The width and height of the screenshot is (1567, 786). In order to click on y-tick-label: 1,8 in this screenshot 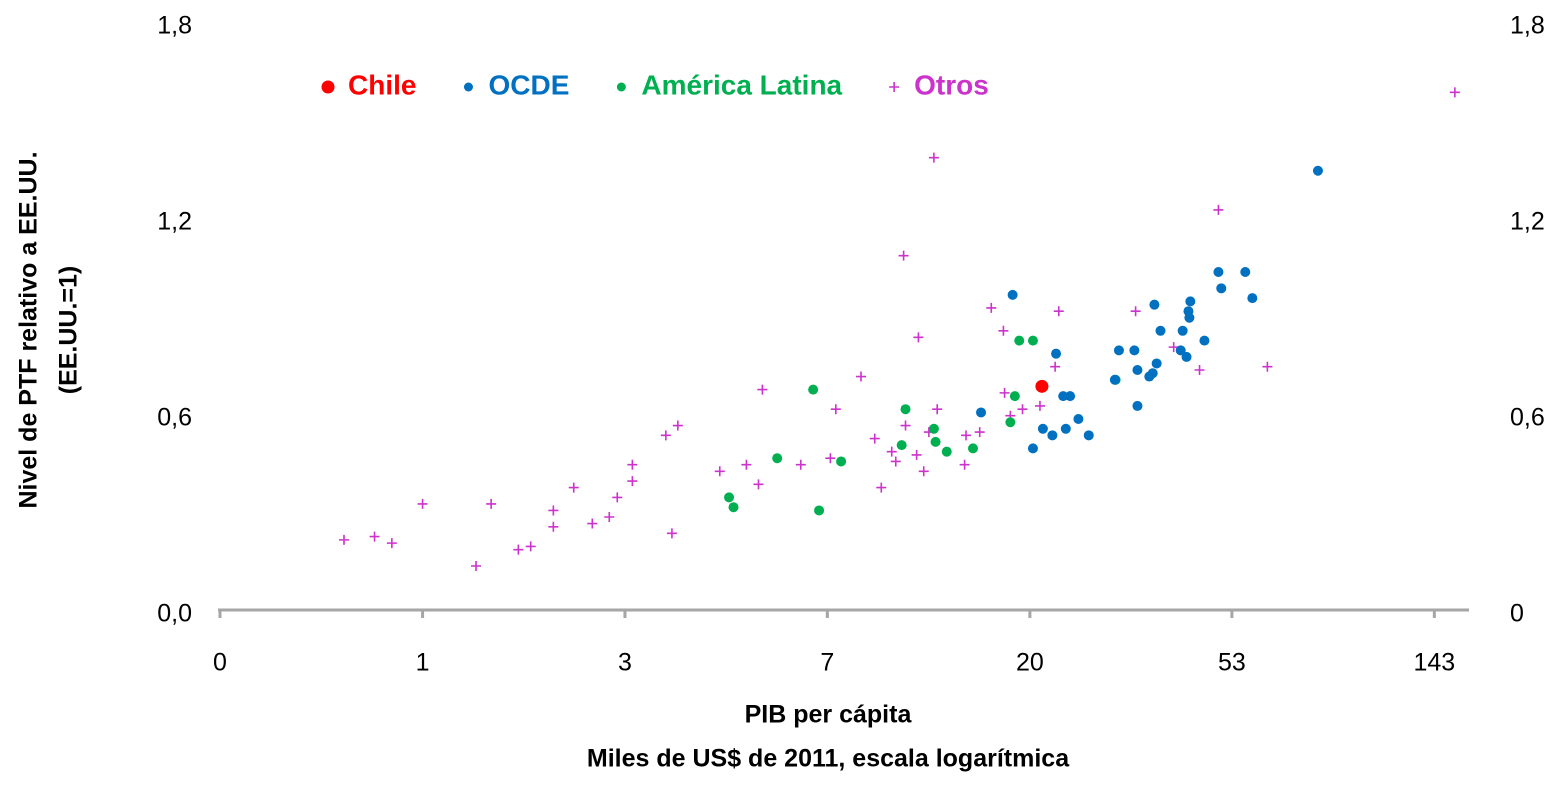, I will do `click(174, 26)`.